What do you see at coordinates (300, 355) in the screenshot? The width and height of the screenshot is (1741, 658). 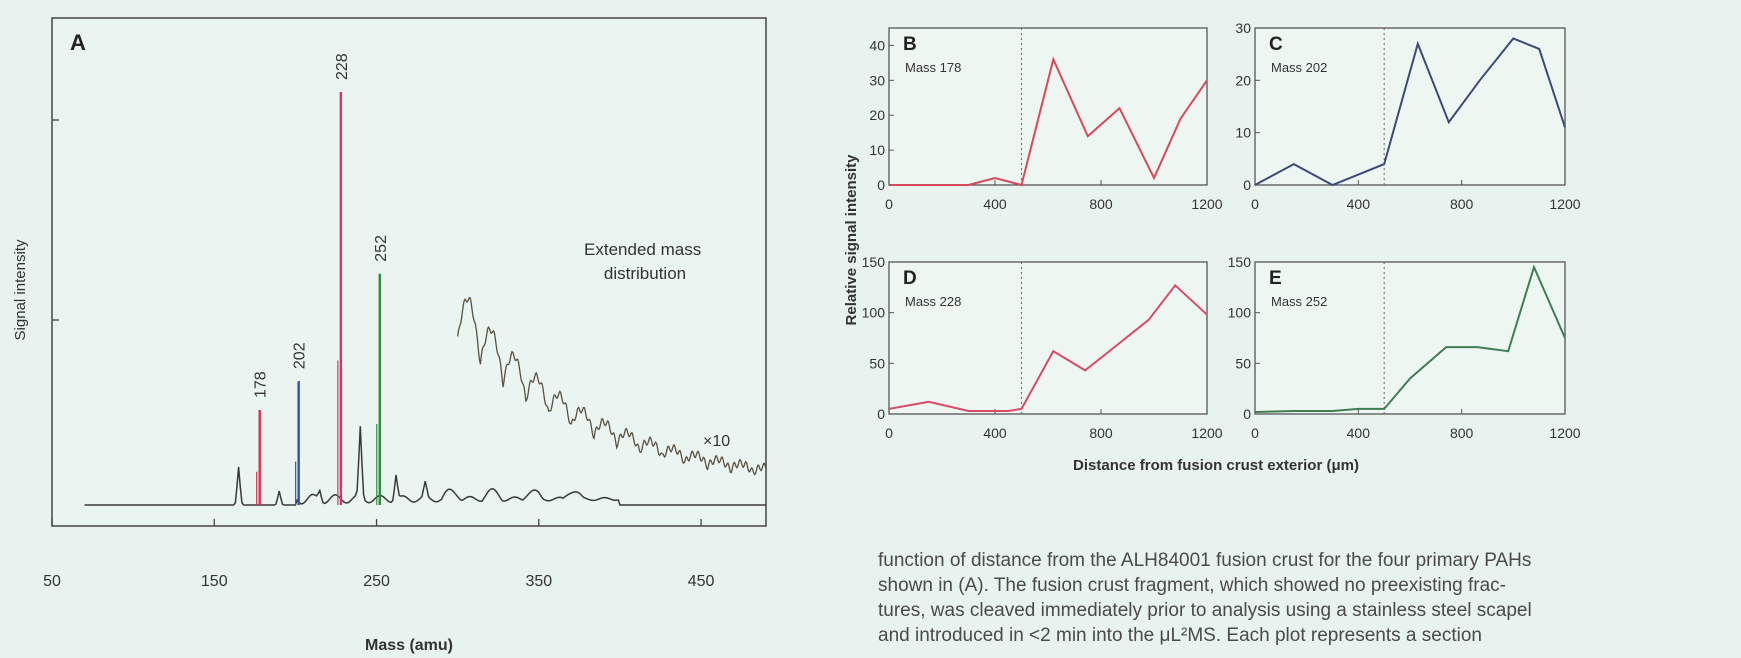 I see `peak-label-202: 202` at bounding box center [300, 355].